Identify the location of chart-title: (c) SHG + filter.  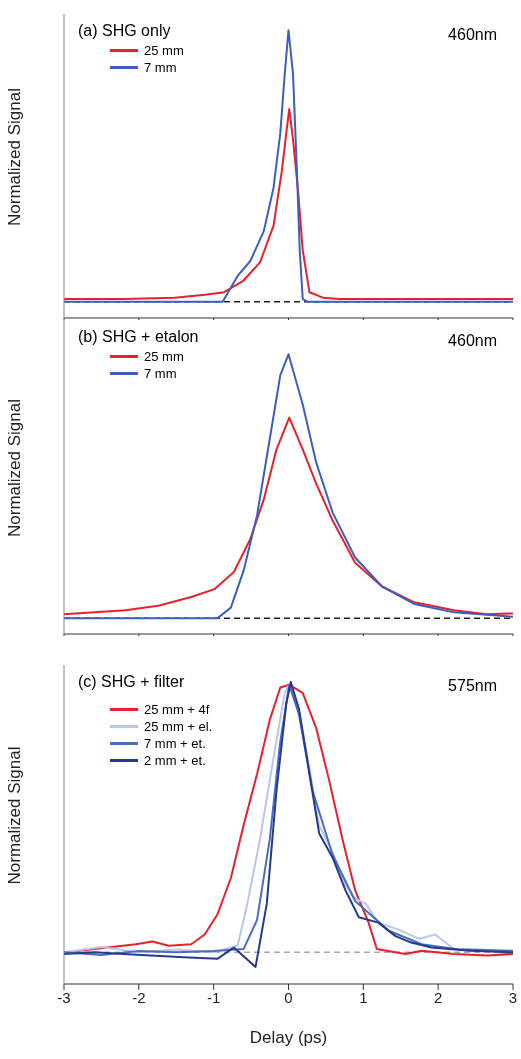
(131, 682).